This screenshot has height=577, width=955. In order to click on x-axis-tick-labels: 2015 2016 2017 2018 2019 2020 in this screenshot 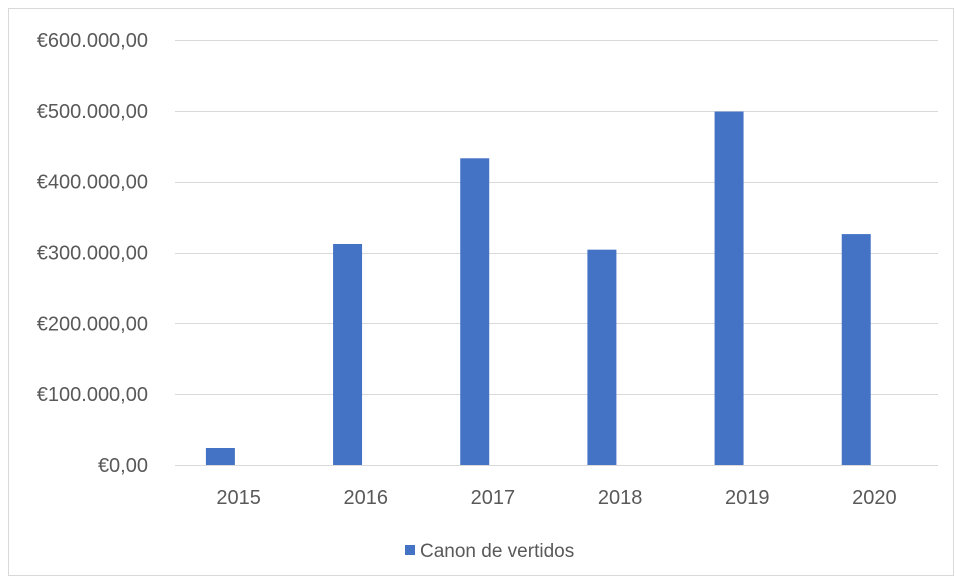, I will do `click(556, 498)`.